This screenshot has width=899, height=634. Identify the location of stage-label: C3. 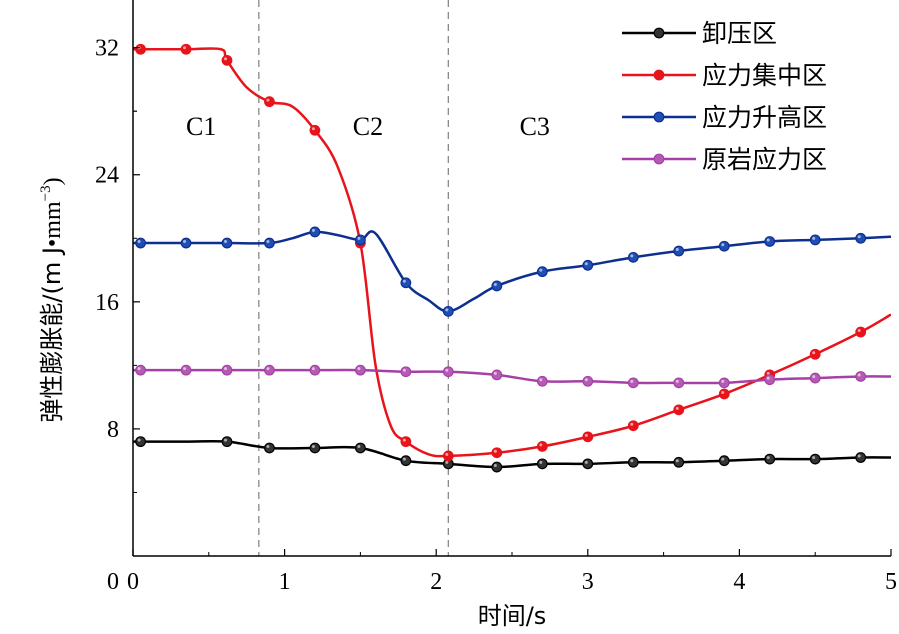
(535, 126).